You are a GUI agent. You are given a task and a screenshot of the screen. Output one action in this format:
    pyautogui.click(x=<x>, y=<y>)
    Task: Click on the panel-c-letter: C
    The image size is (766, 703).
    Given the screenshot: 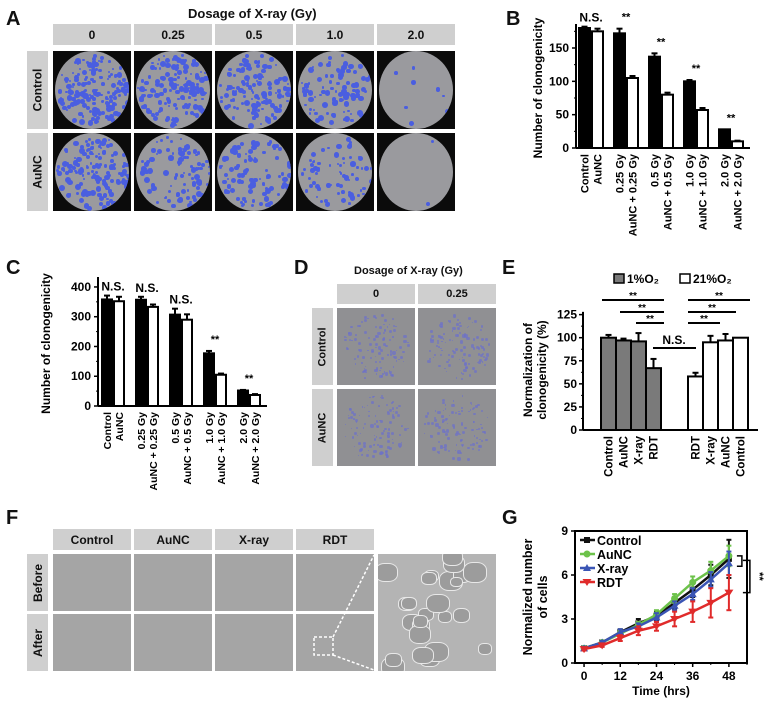 What is the action you would take?
    pyautogui.click(x=13, y=268)
    